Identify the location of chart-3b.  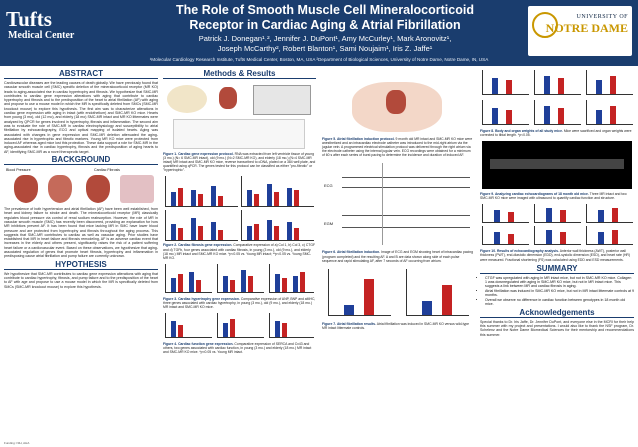
(240, 278).